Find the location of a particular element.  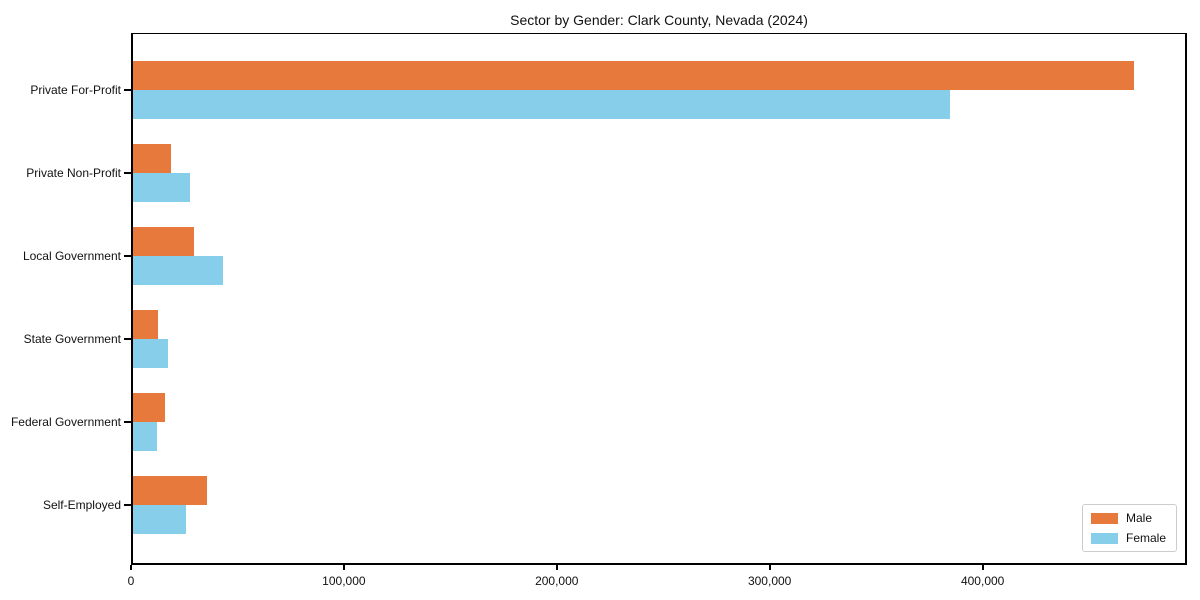

legend: Male Female is located at coordinates (1129, 528).